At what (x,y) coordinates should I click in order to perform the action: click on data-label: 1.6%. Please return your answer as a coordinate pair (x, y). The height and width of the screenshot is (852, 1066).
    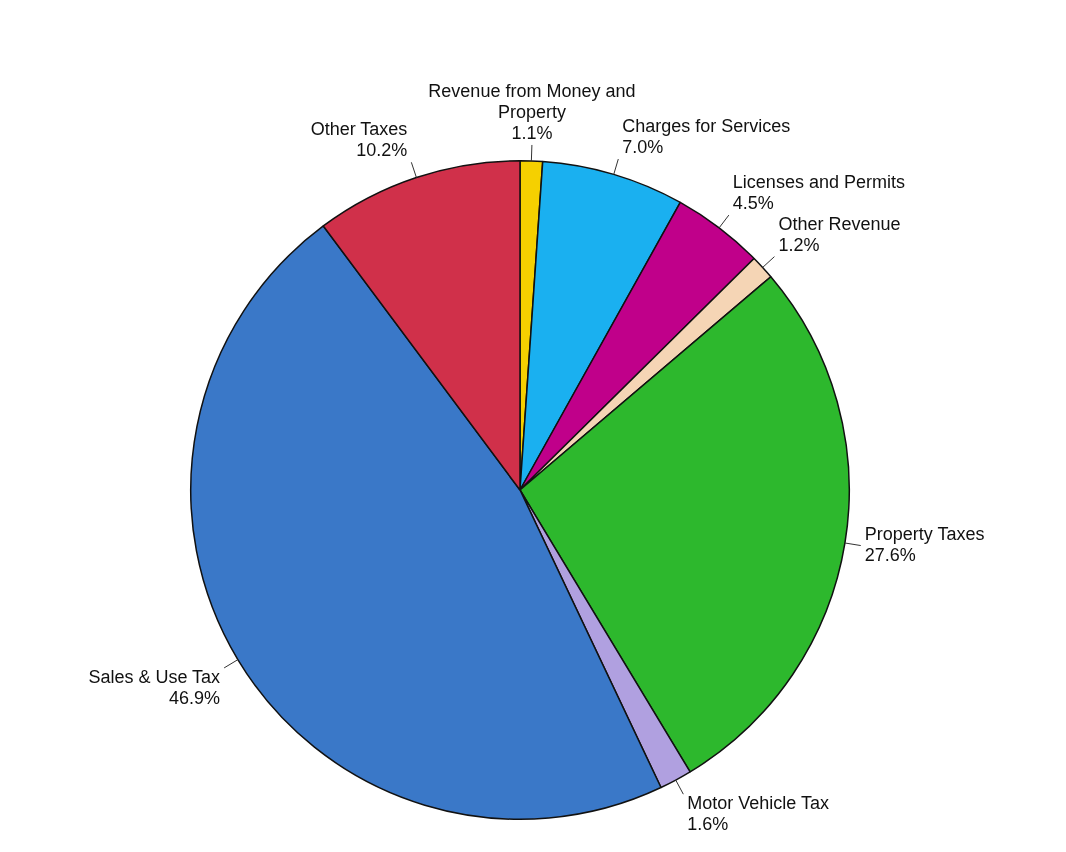
    Looking at the image, I should click on (708, 824).